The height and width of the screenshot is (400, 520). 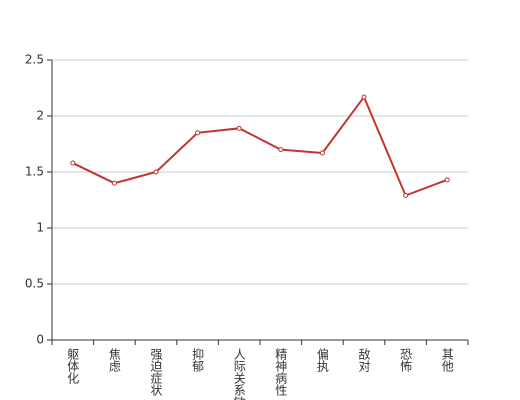 What do you see at coordinates (40, 340) in the screenshot?
I see `y-tick-label: 0` at bounding box center [40, 340].